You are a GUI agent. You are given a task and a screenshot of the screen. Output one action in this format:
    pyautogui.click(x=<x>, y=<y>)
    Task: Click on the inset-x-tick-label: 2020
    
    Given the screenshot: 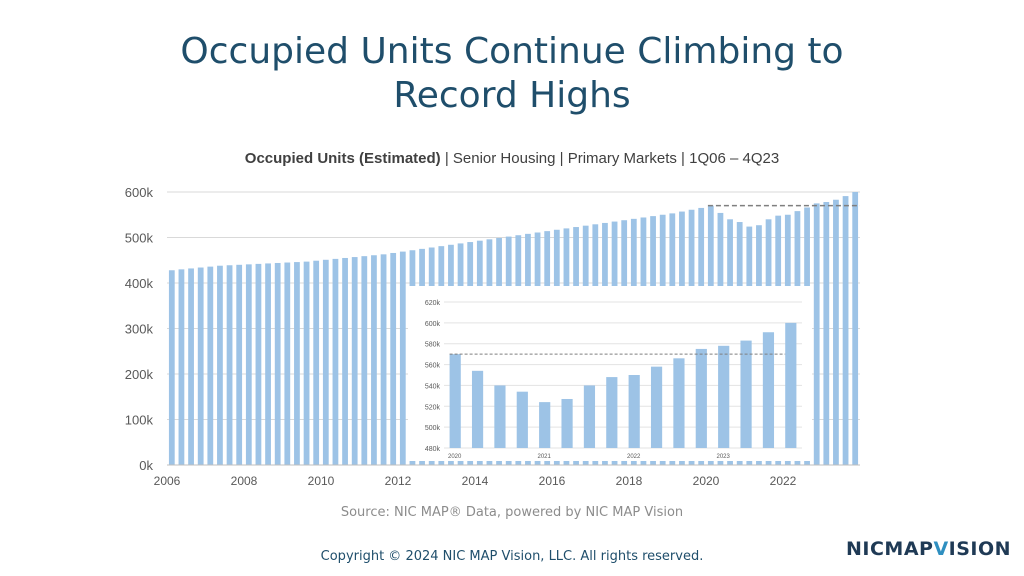 What is the action you would take?
    pyautogui.click(x=455, y=457)
    